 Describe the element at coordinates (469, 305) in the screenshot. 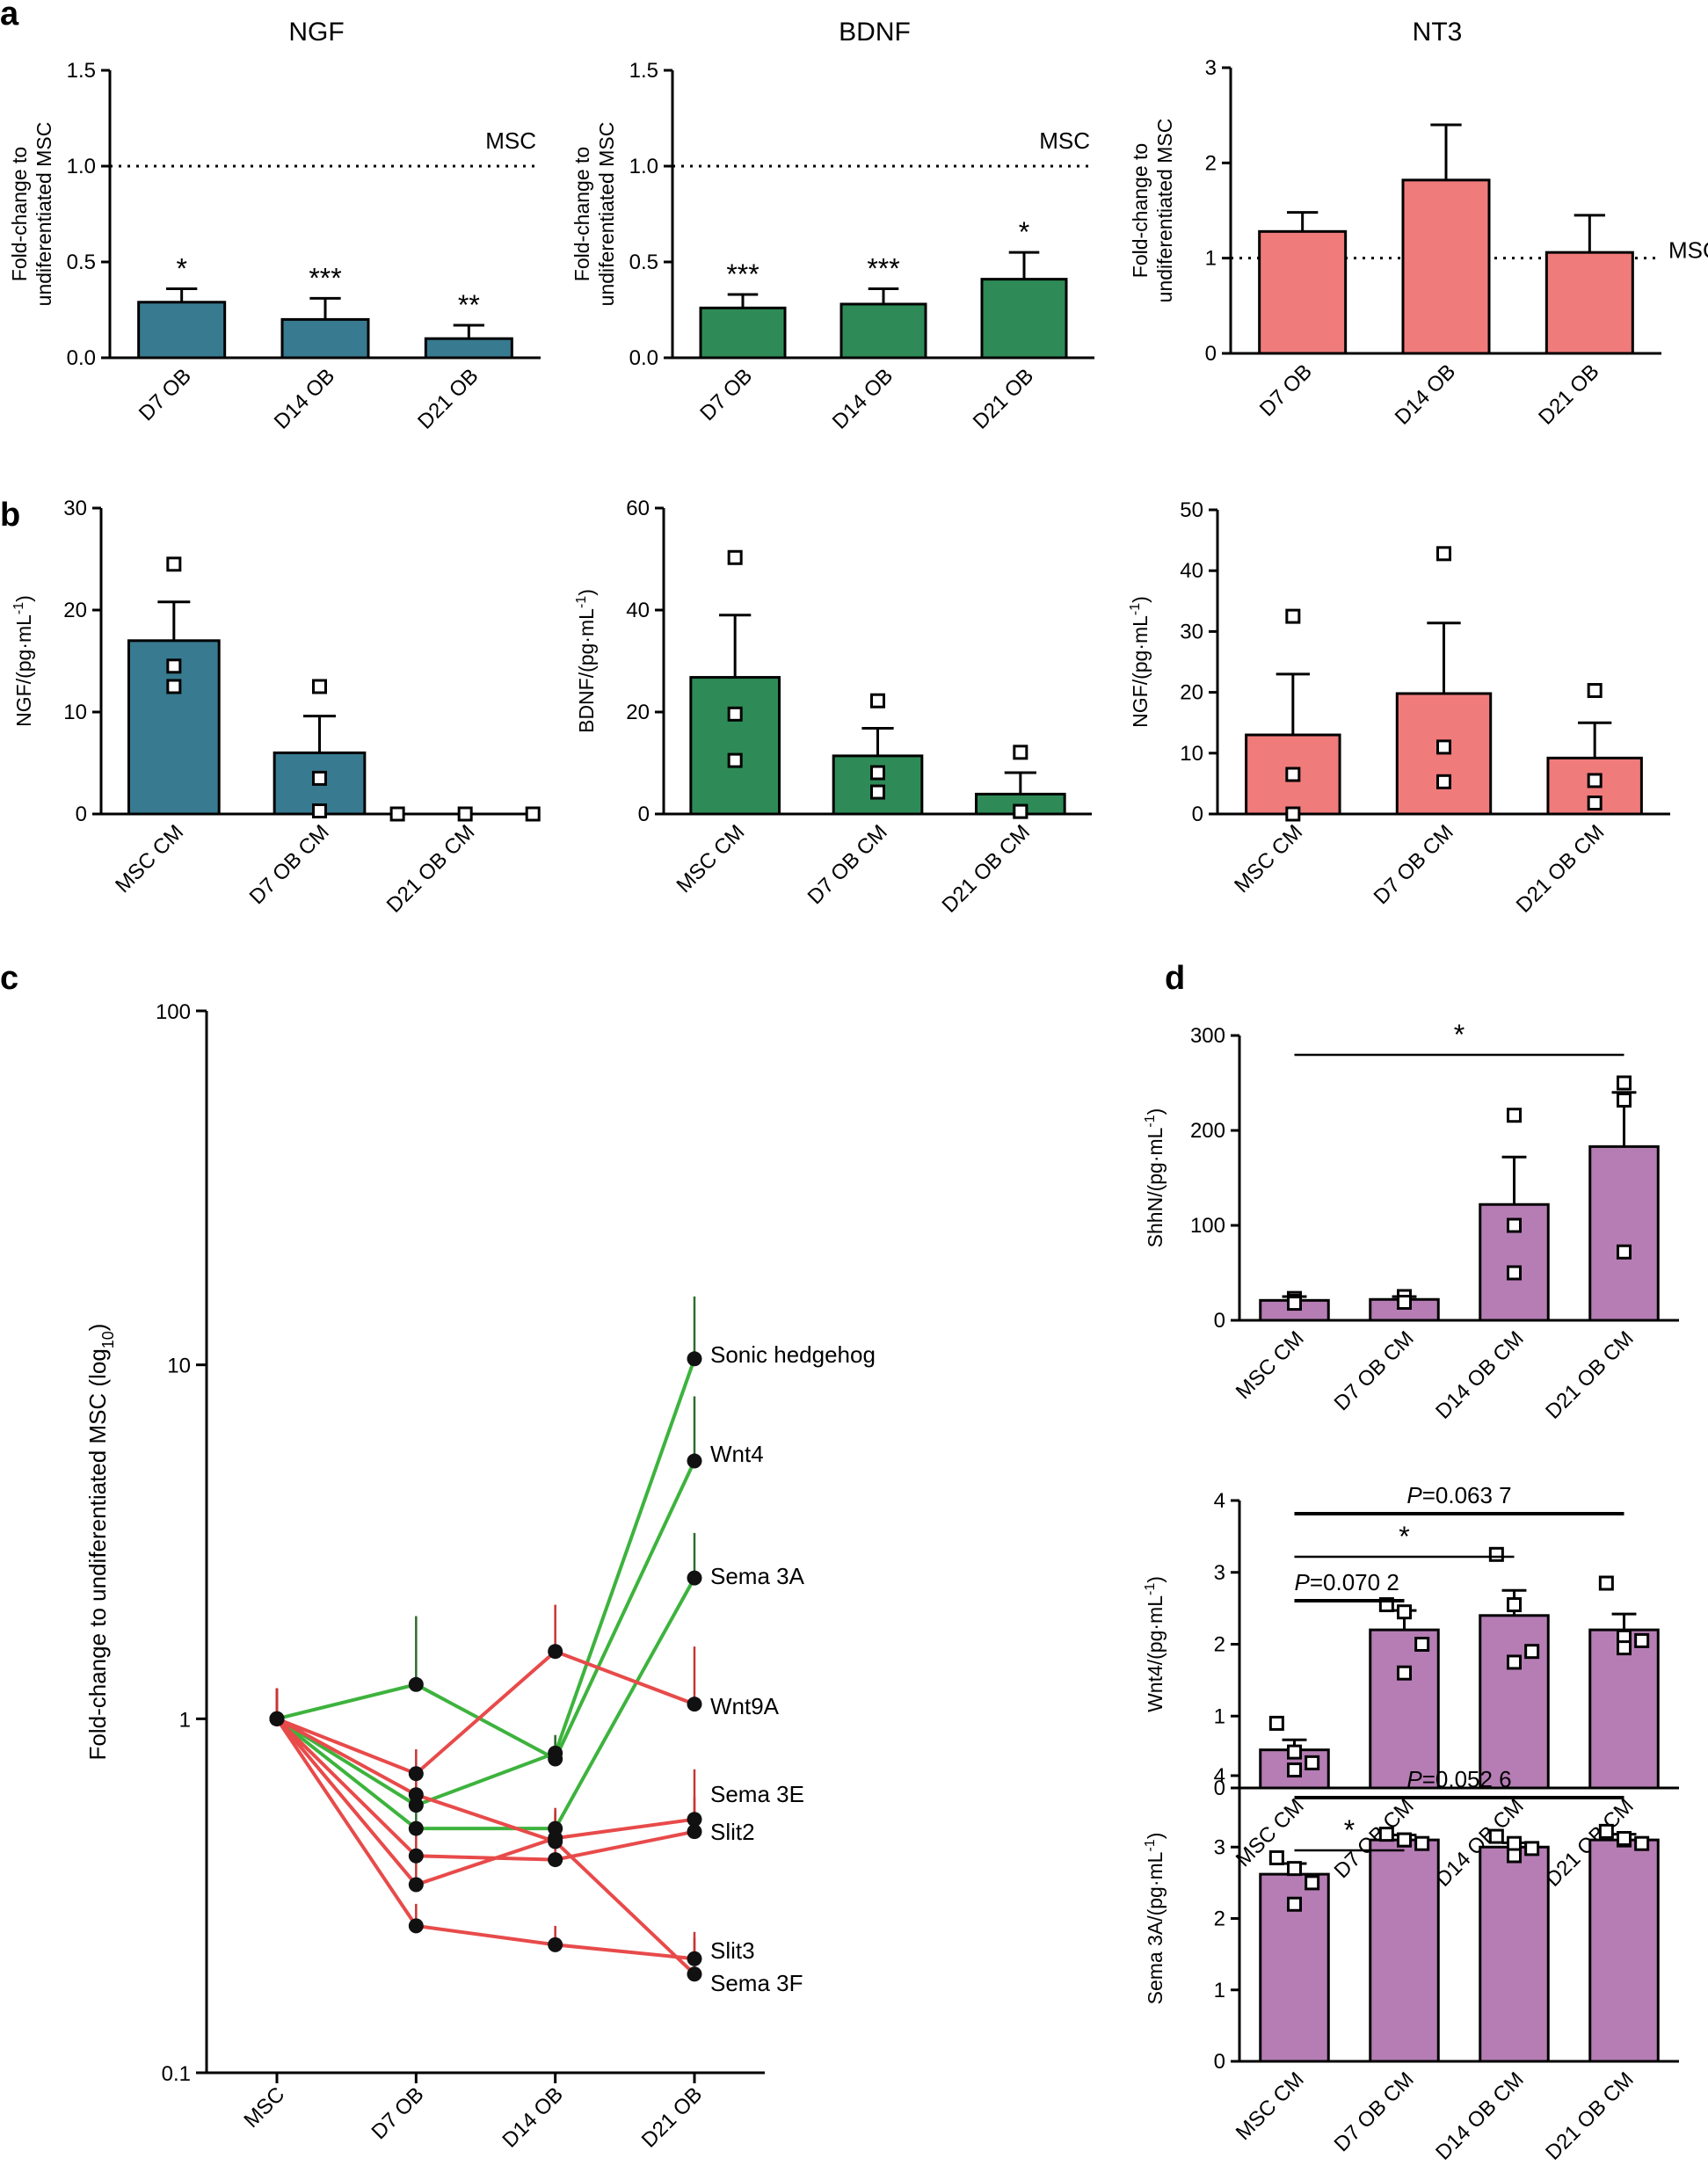

I see `a1-significance-star: **` at that location.